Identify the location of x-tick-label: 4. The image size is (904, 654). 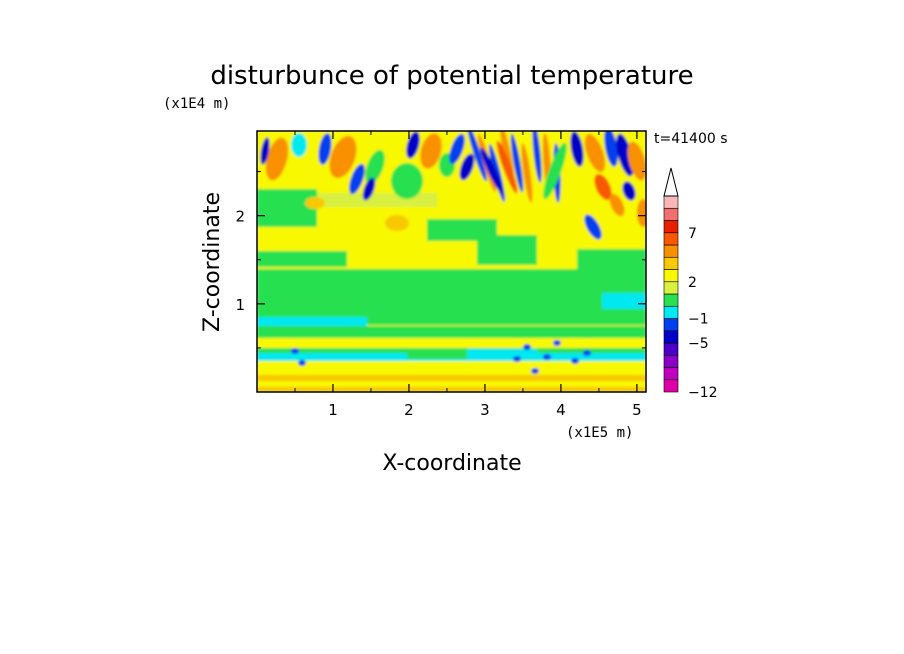
(561, 410).